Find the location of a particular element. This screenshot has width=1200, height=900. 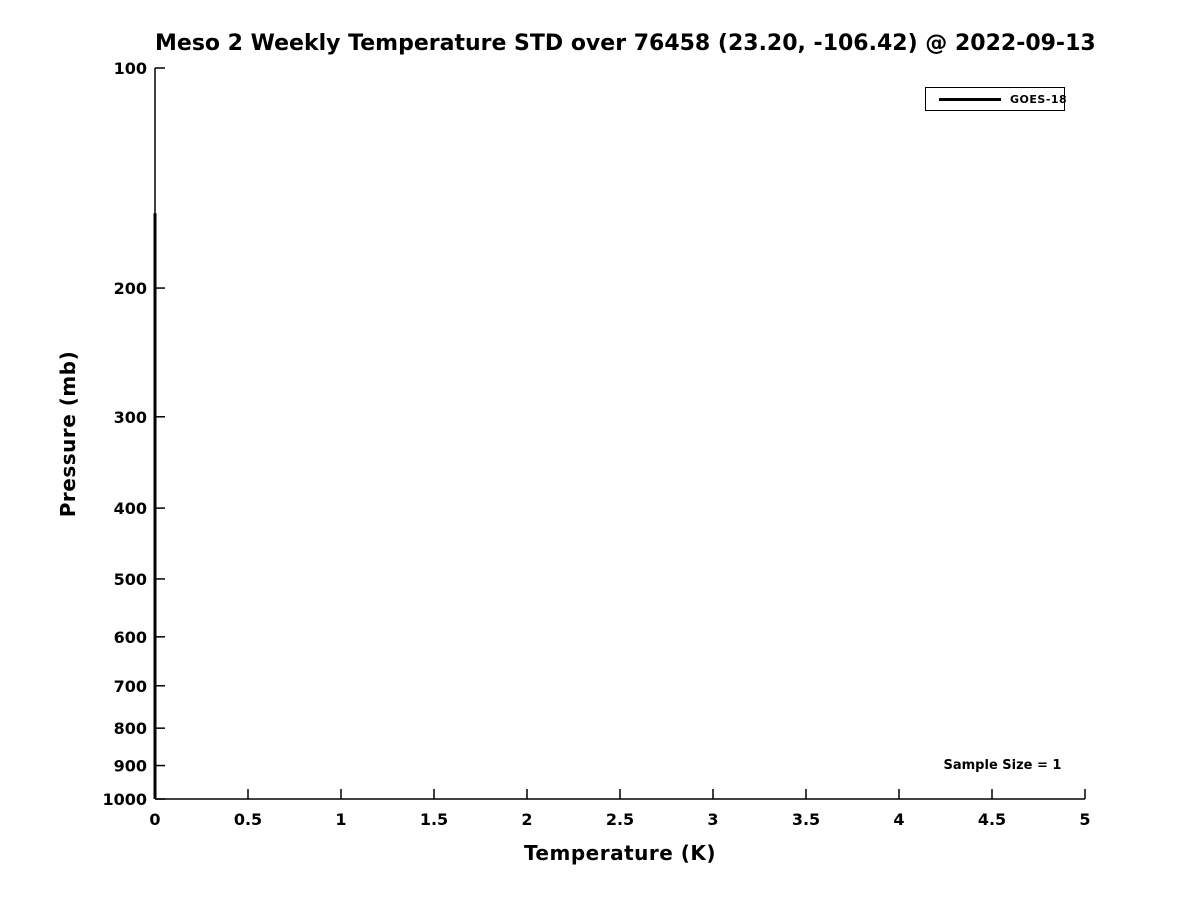

legend: GOES-18 is located at coordinates (996, 99).